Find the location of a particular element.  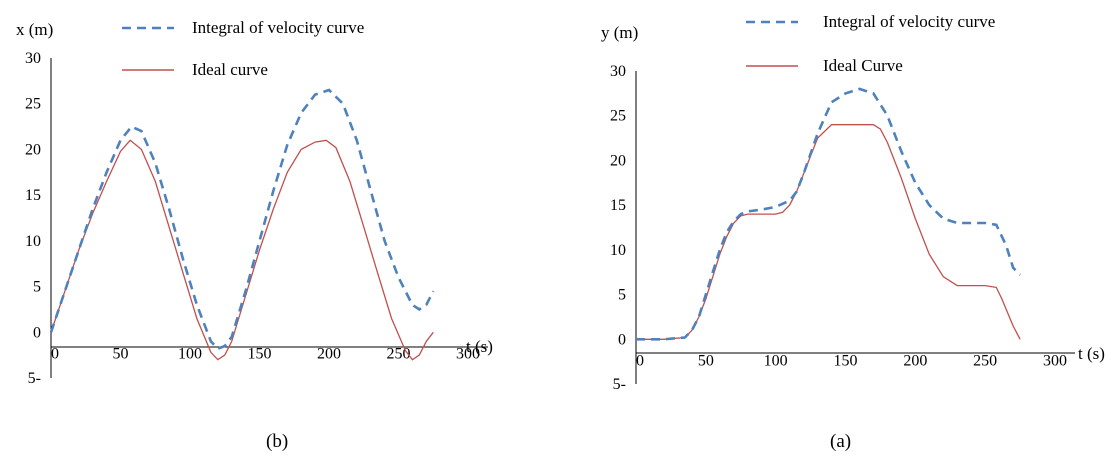

legend-label-ideal-b: Ideal curve is located at coordinates (230, 69).